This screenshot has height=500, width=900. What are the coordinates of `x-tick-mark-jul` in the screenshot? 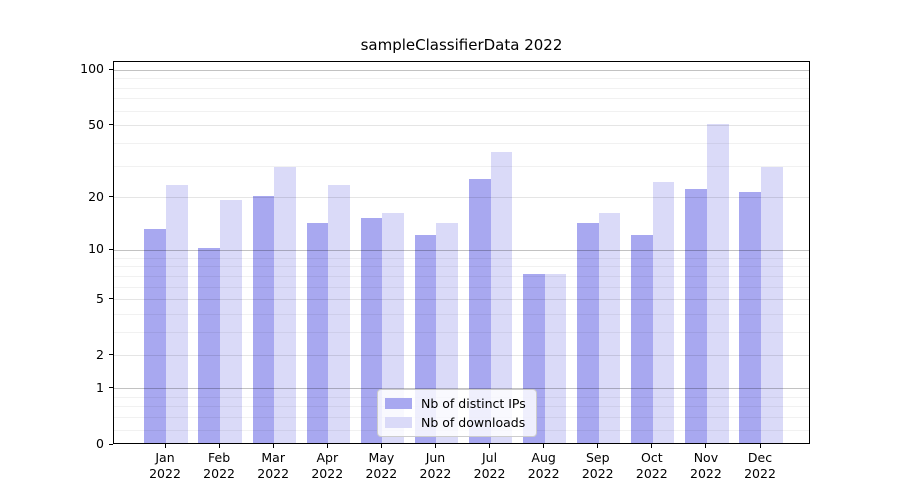 It's located at (490, 446).